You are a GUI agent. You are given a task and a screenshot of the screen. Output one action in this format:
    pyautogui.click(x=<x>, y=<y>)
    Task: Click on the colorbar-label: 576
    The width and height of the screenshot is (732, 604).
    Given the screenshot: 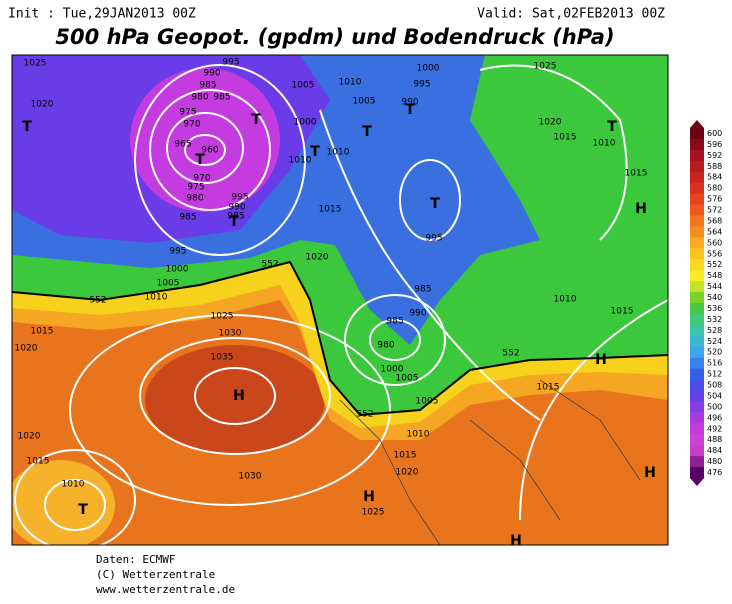 What is the action you would take?
    pyautogui.click(x=714, y=199)
    